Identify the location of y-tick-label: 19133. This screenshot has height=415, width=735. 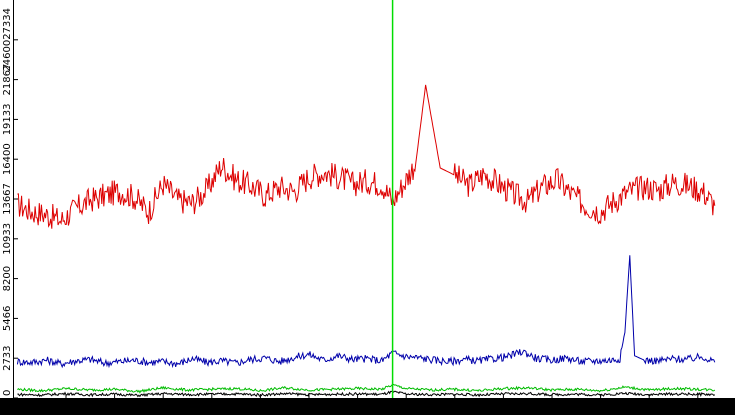
(7, 119).